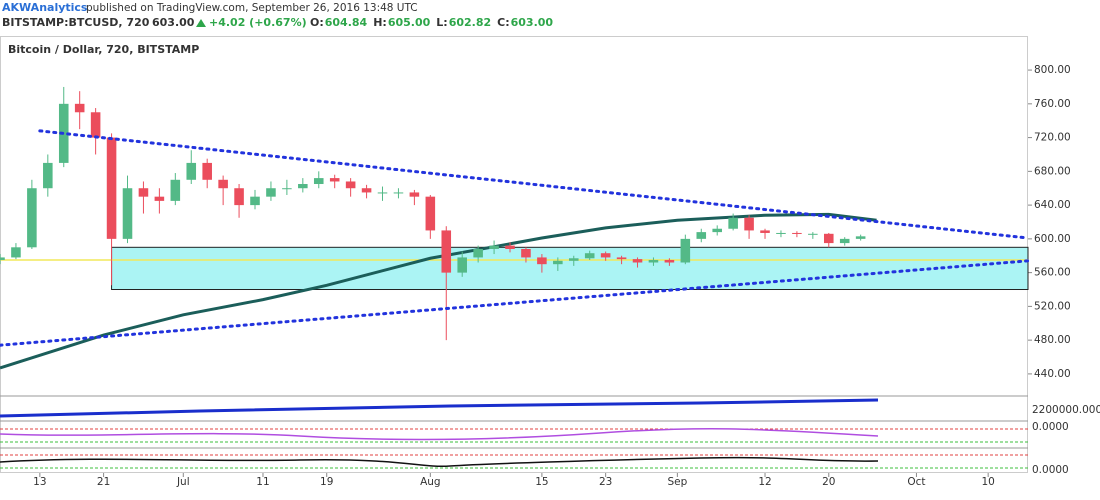  I want to click on y-tick-label: 680.00, so click(1052, 171).